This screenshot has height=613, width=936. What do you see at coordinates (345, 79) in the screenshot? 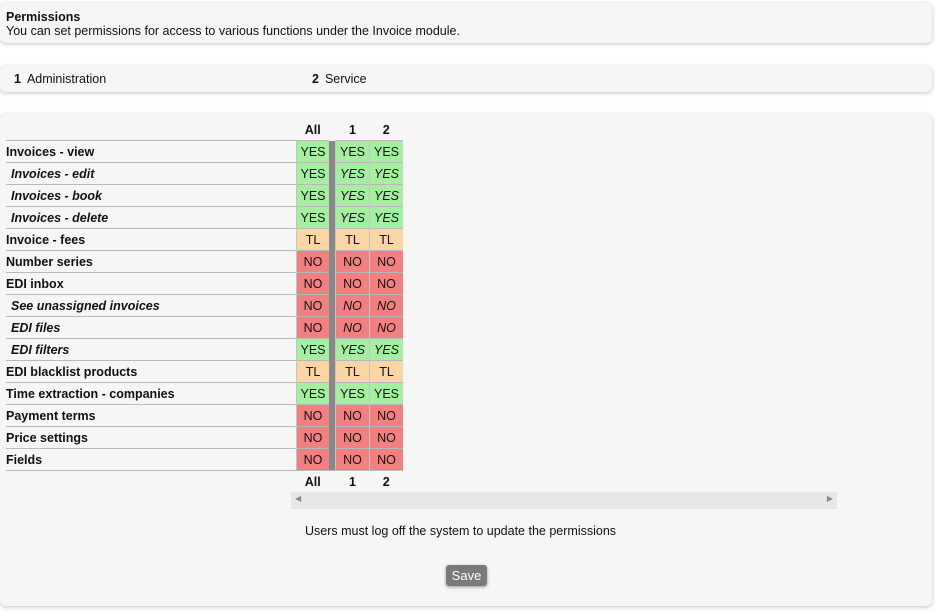
I see `group-name: Service` at bounding box center [345, 79].